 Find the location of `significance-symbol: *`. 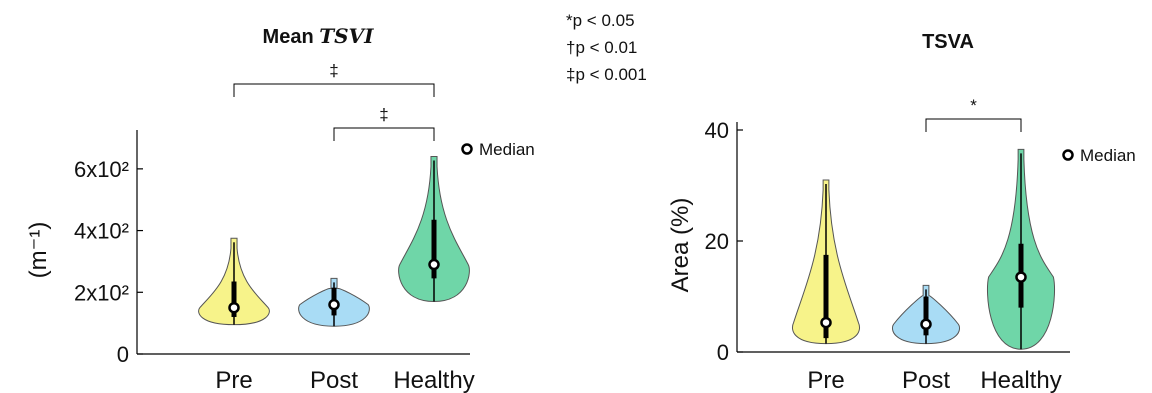

significance-symbol: * is located at coordinates (973, 105).